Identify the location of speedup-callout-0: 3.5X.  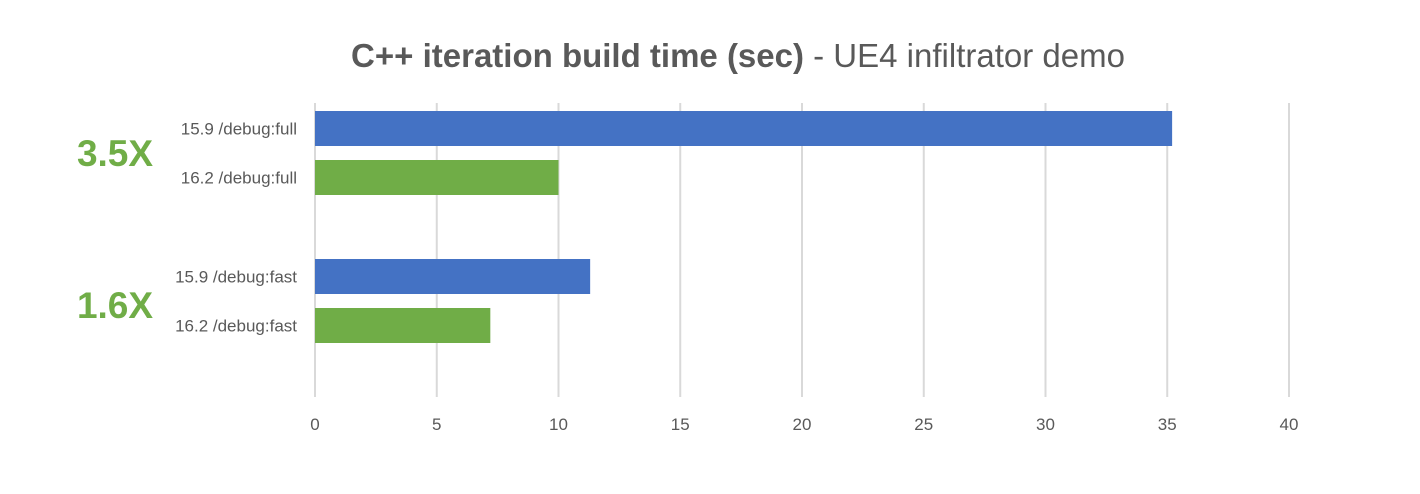
(115, 153).